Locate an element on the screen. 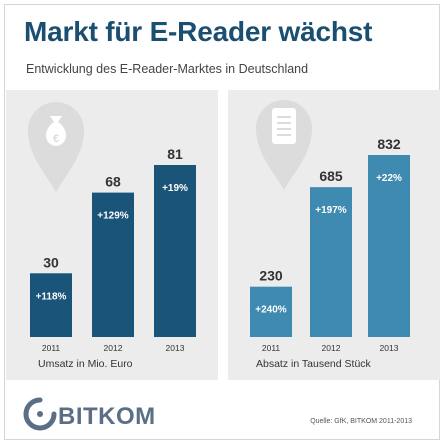 The height and width of the screenshot is (446, 446). tick-label-0-1: 2012 is located at coordinates (113, 348).